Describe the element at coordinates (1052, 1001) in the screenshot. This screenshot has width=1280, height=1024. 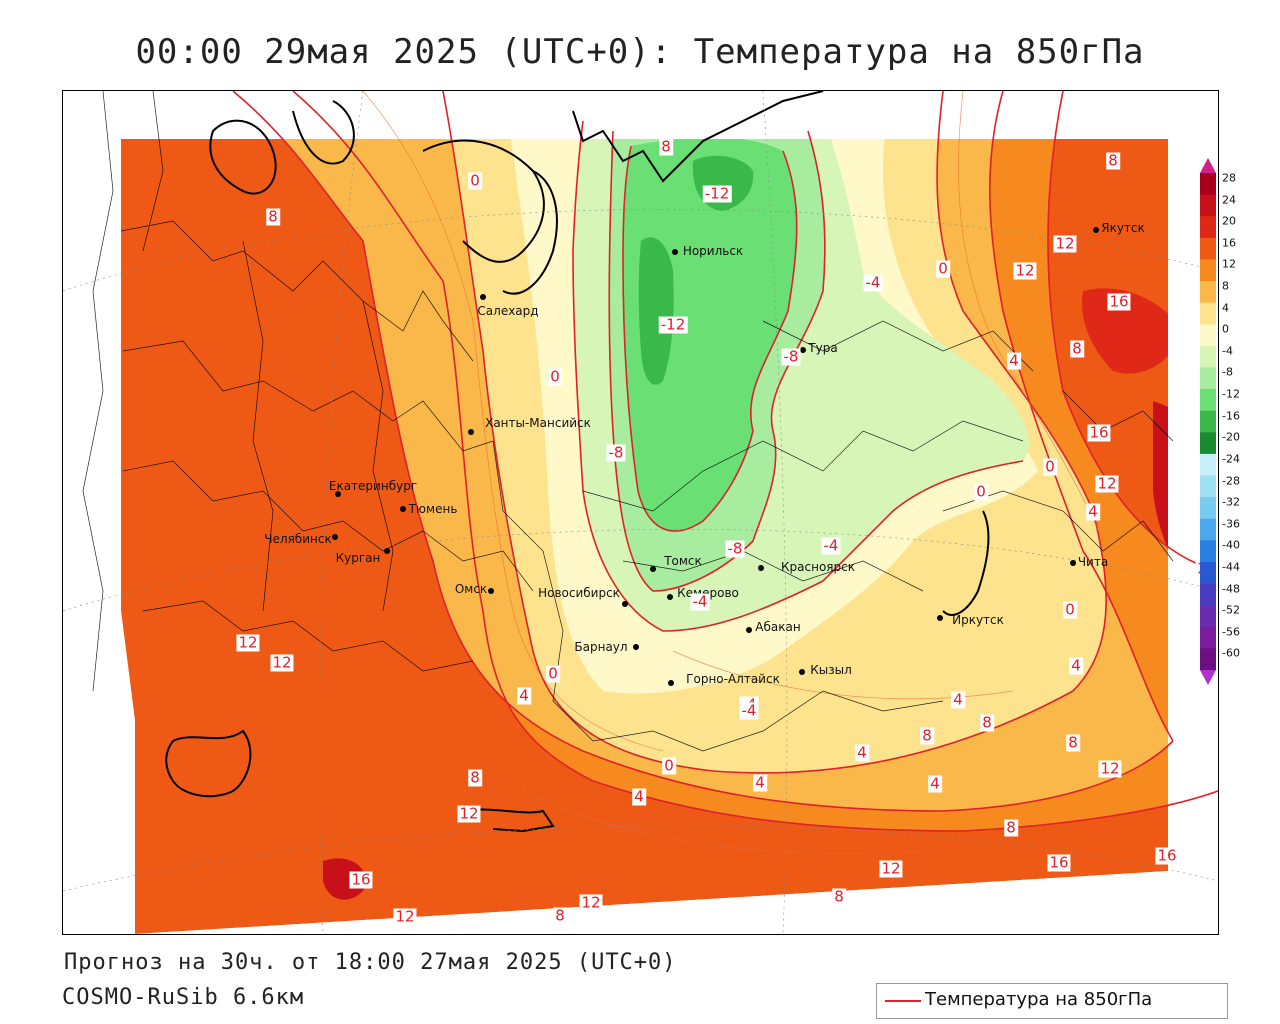
I see `legend: Температура на 850гПа` at that location.